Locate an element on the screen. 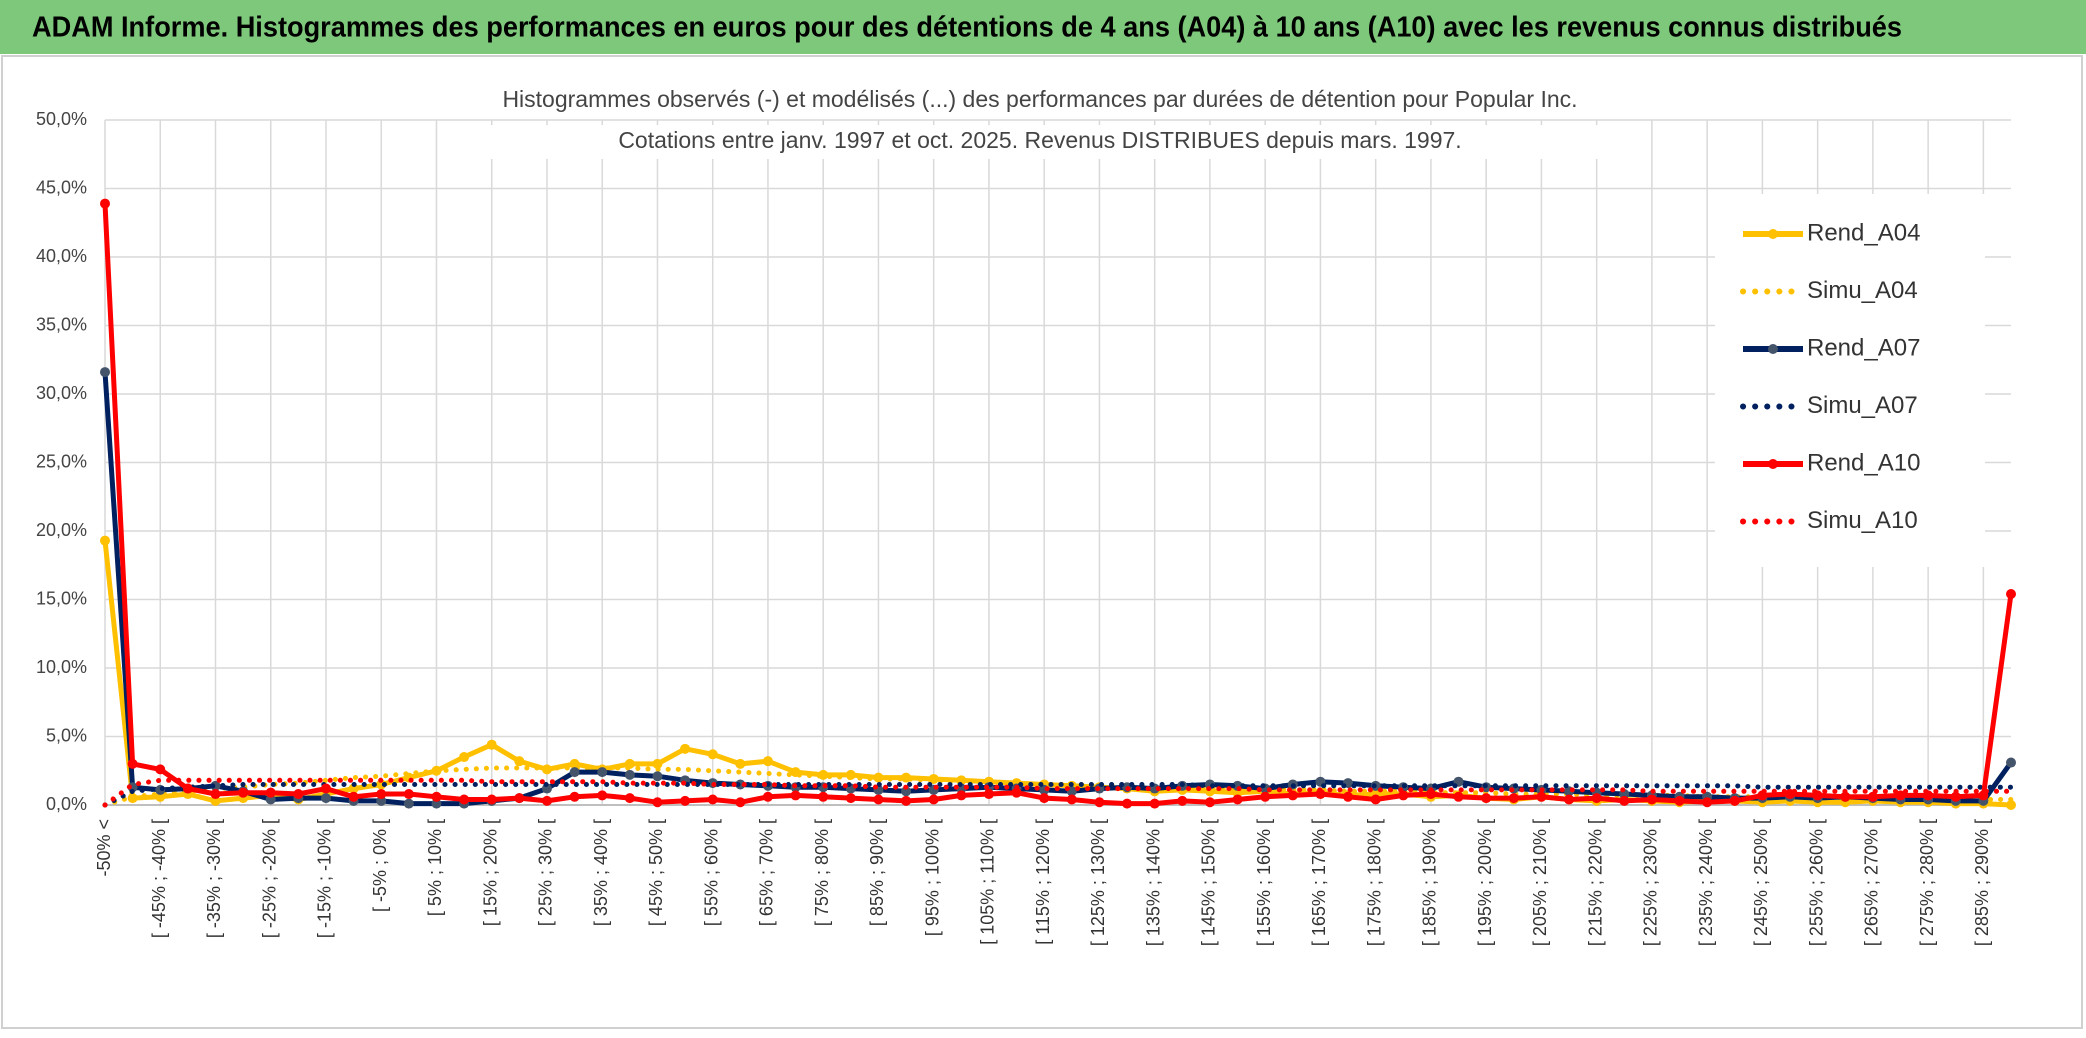 This screenshot has height=1038, width=2086. y-tick-label: 45,0% is located at coordinates (61, 187).